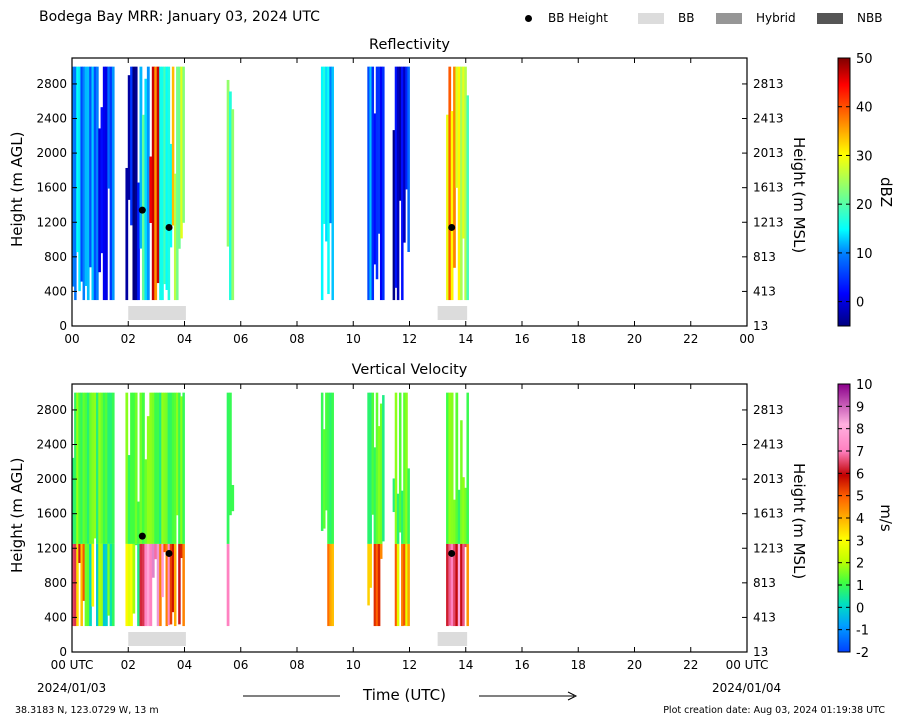 The width and height of the screenshot is (900, 725). Describe the element at coordinates (184, 339) in the screenshot. I see `x-tick-label: 04` at that location.